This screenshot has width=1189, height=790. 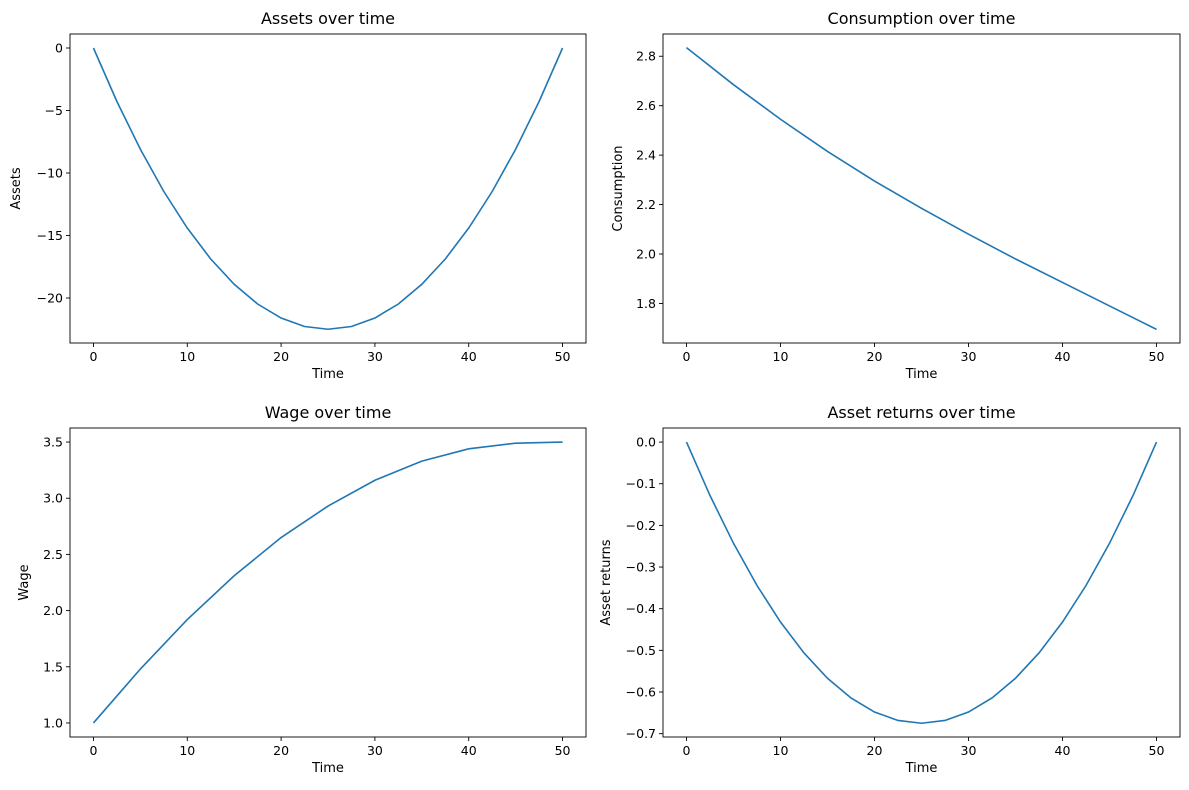 I want to click on y-axis-label: Consumption, so click(x=618, y=188).